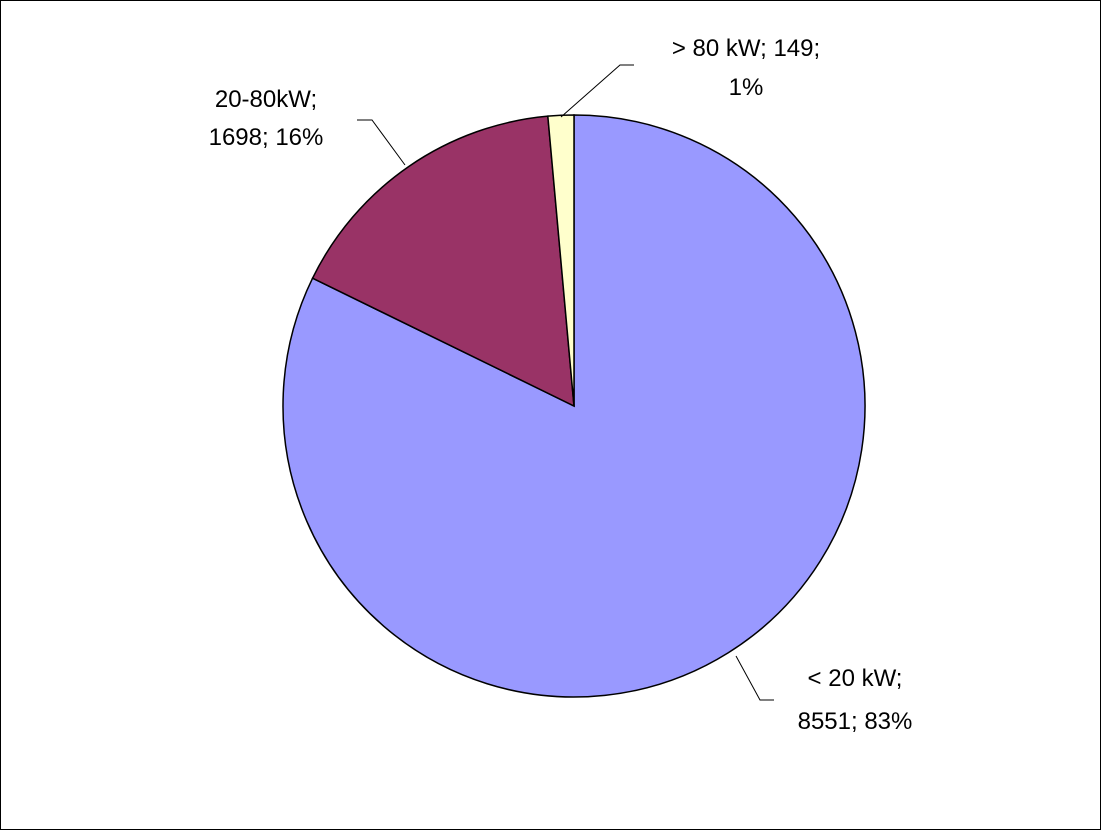  What do you see at coordinates (266, 137) in the screenshot?
I see `data-label-20-80-line2: 1698; 16%` at bounding box center [266, 137].